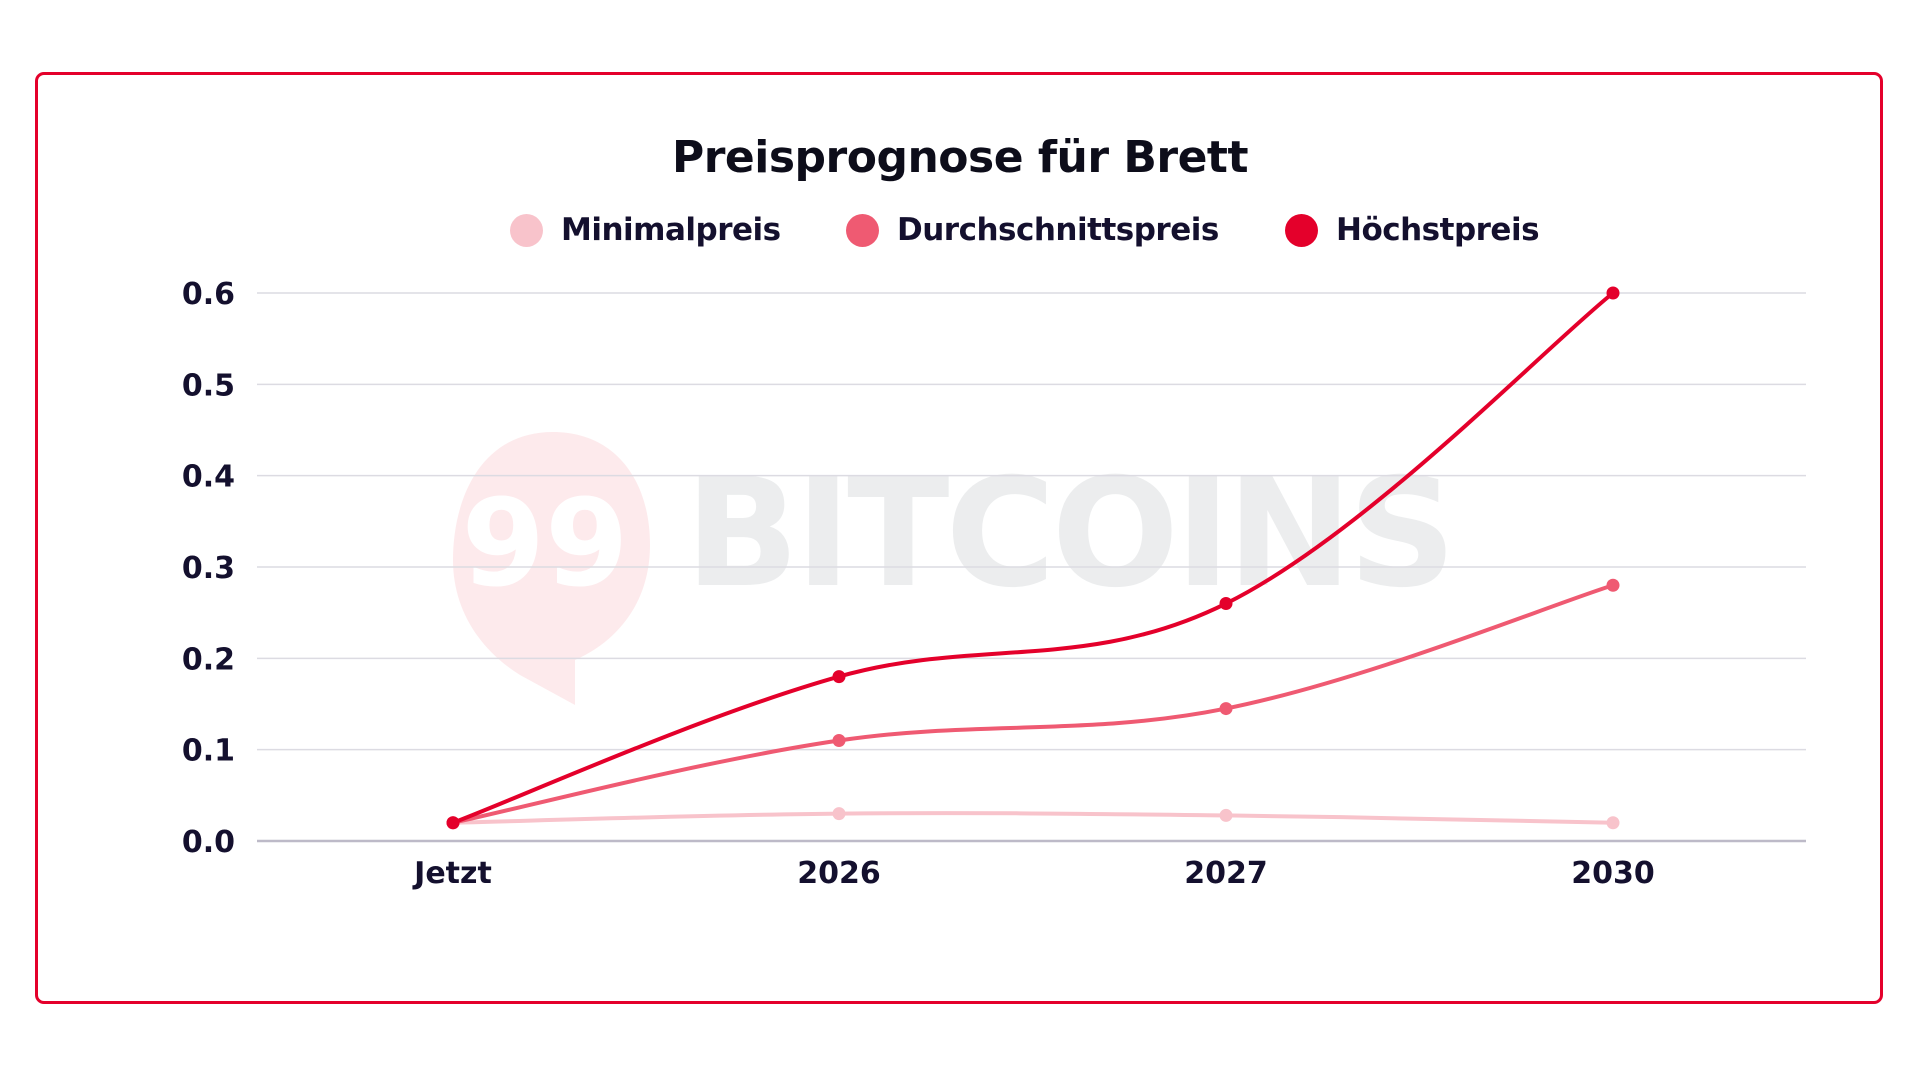 The height and width of the screenshot is (1080, 1920). I want to click on y-tick-label: 0.4, so click(208, 477).